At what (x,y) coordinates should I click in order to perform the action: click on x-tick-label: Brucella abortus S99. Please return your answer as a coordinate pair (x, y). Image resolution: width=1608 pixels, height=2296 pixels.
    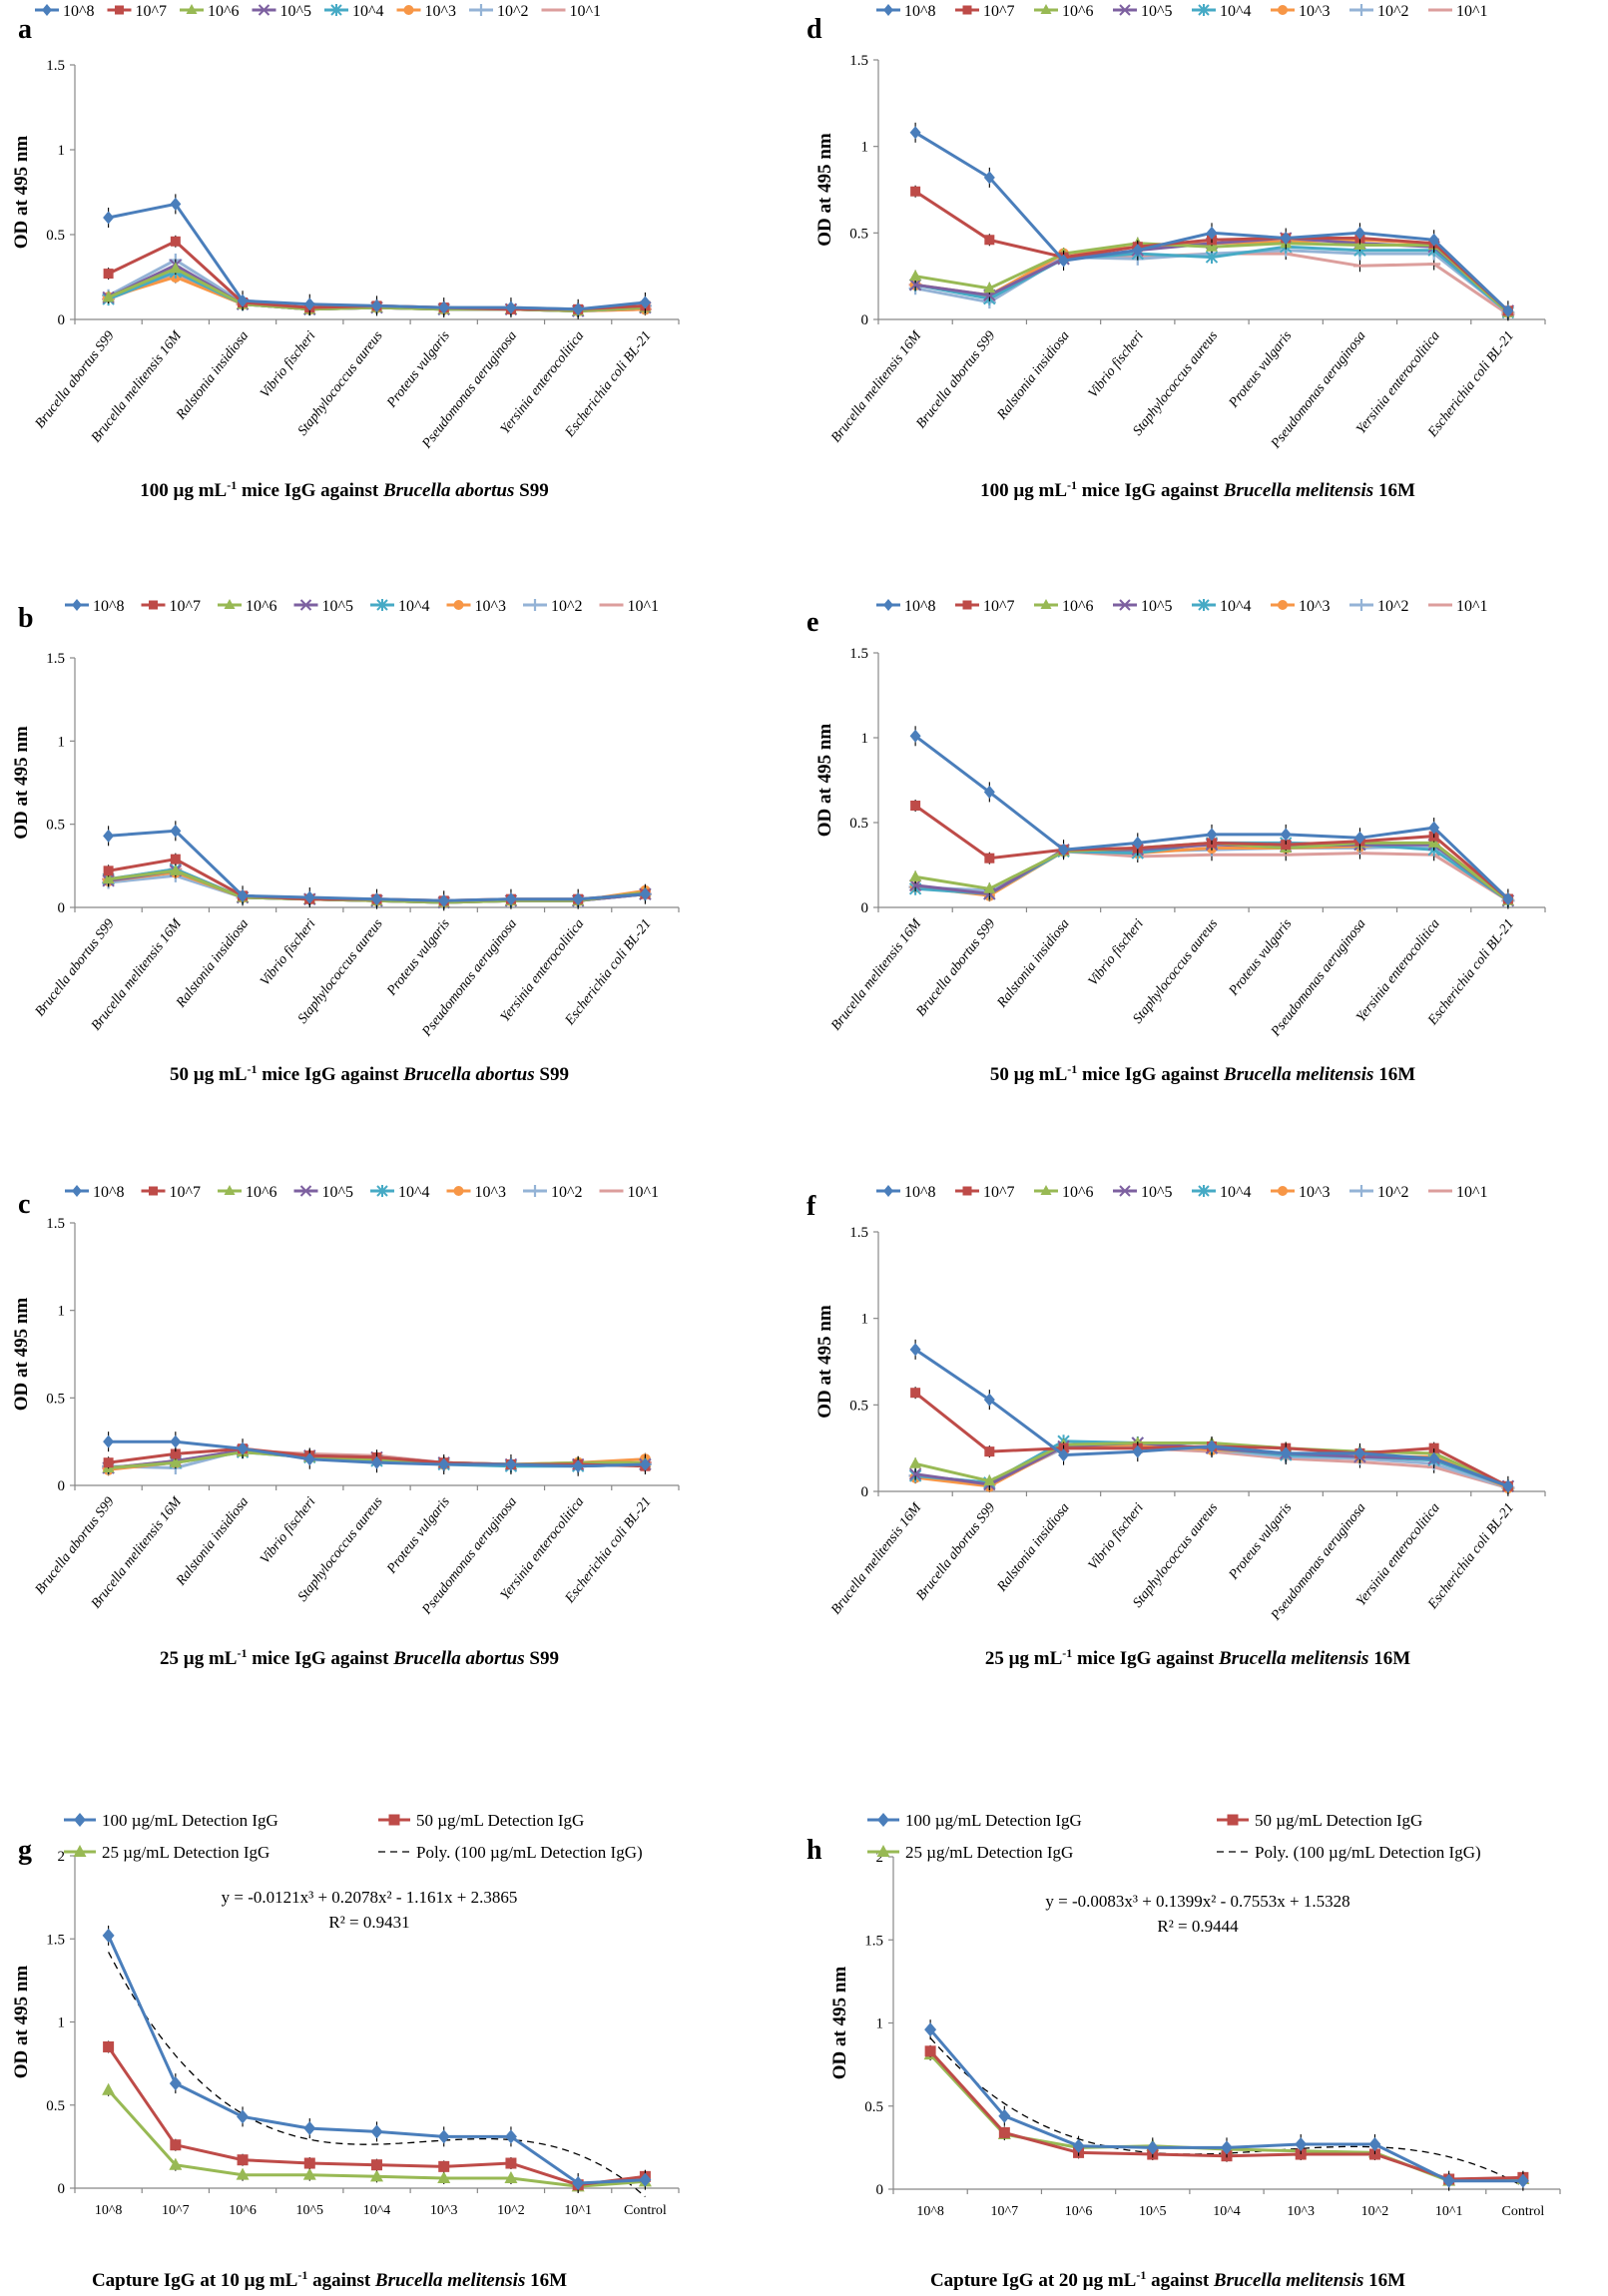
    Looking at the image, I should click on (955, 380).